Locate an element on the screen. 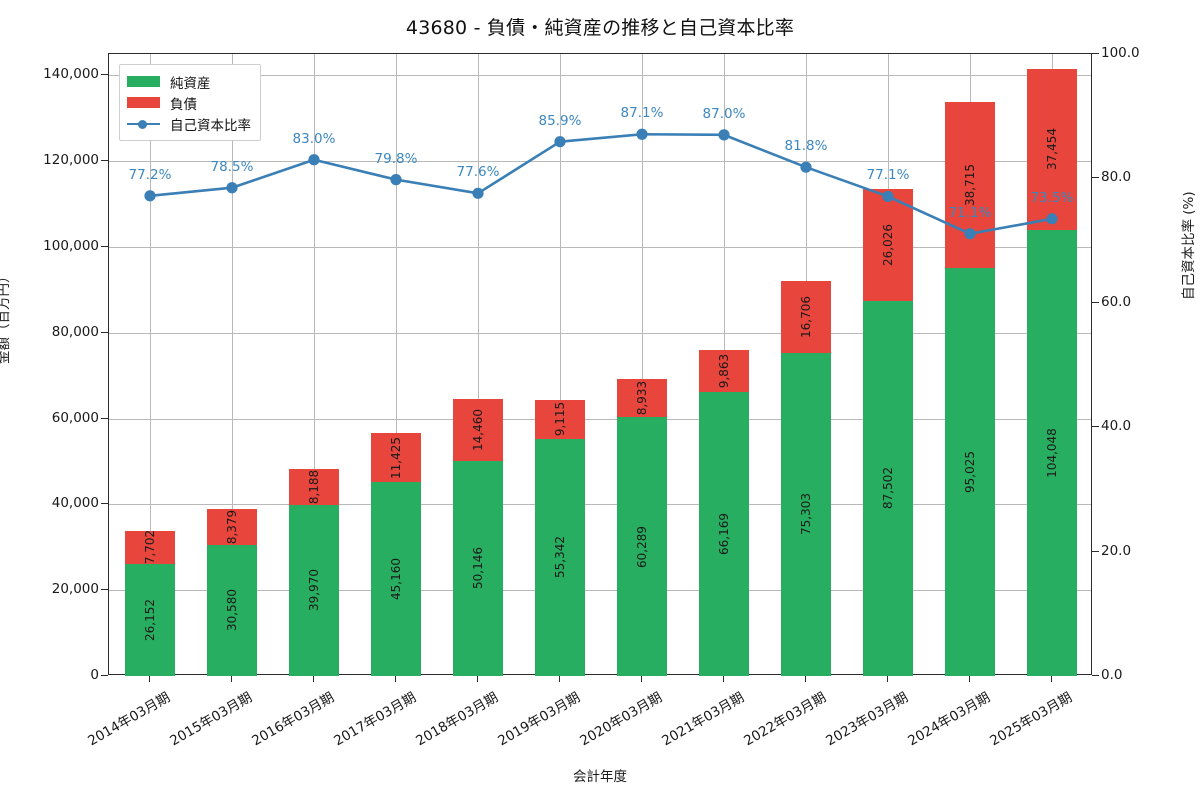 The height and width of the screenshot is (800, 1200). legend-item-net-assets: 純資産 is located at coordinates (189, 81).